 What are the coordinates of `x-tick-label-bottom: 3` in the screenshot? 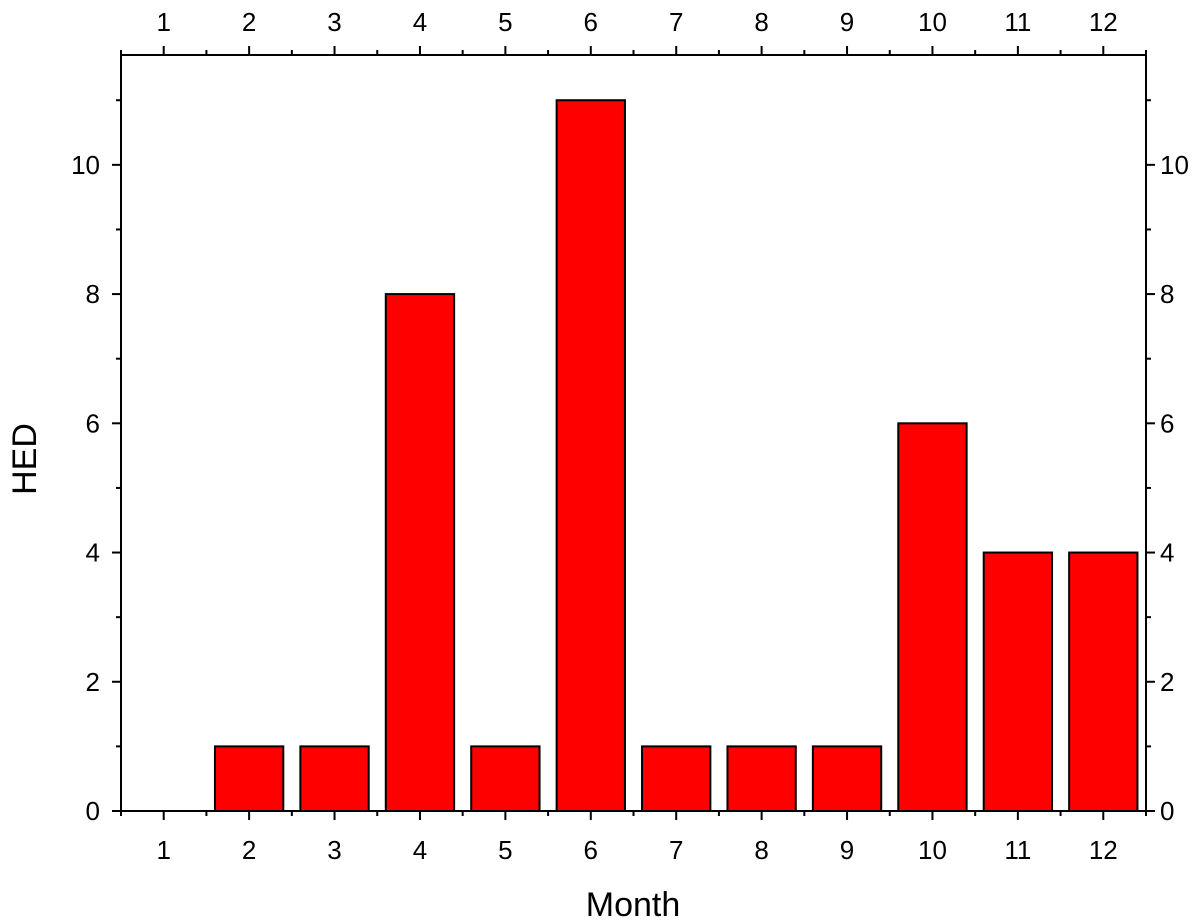 It's located at (334, 850).